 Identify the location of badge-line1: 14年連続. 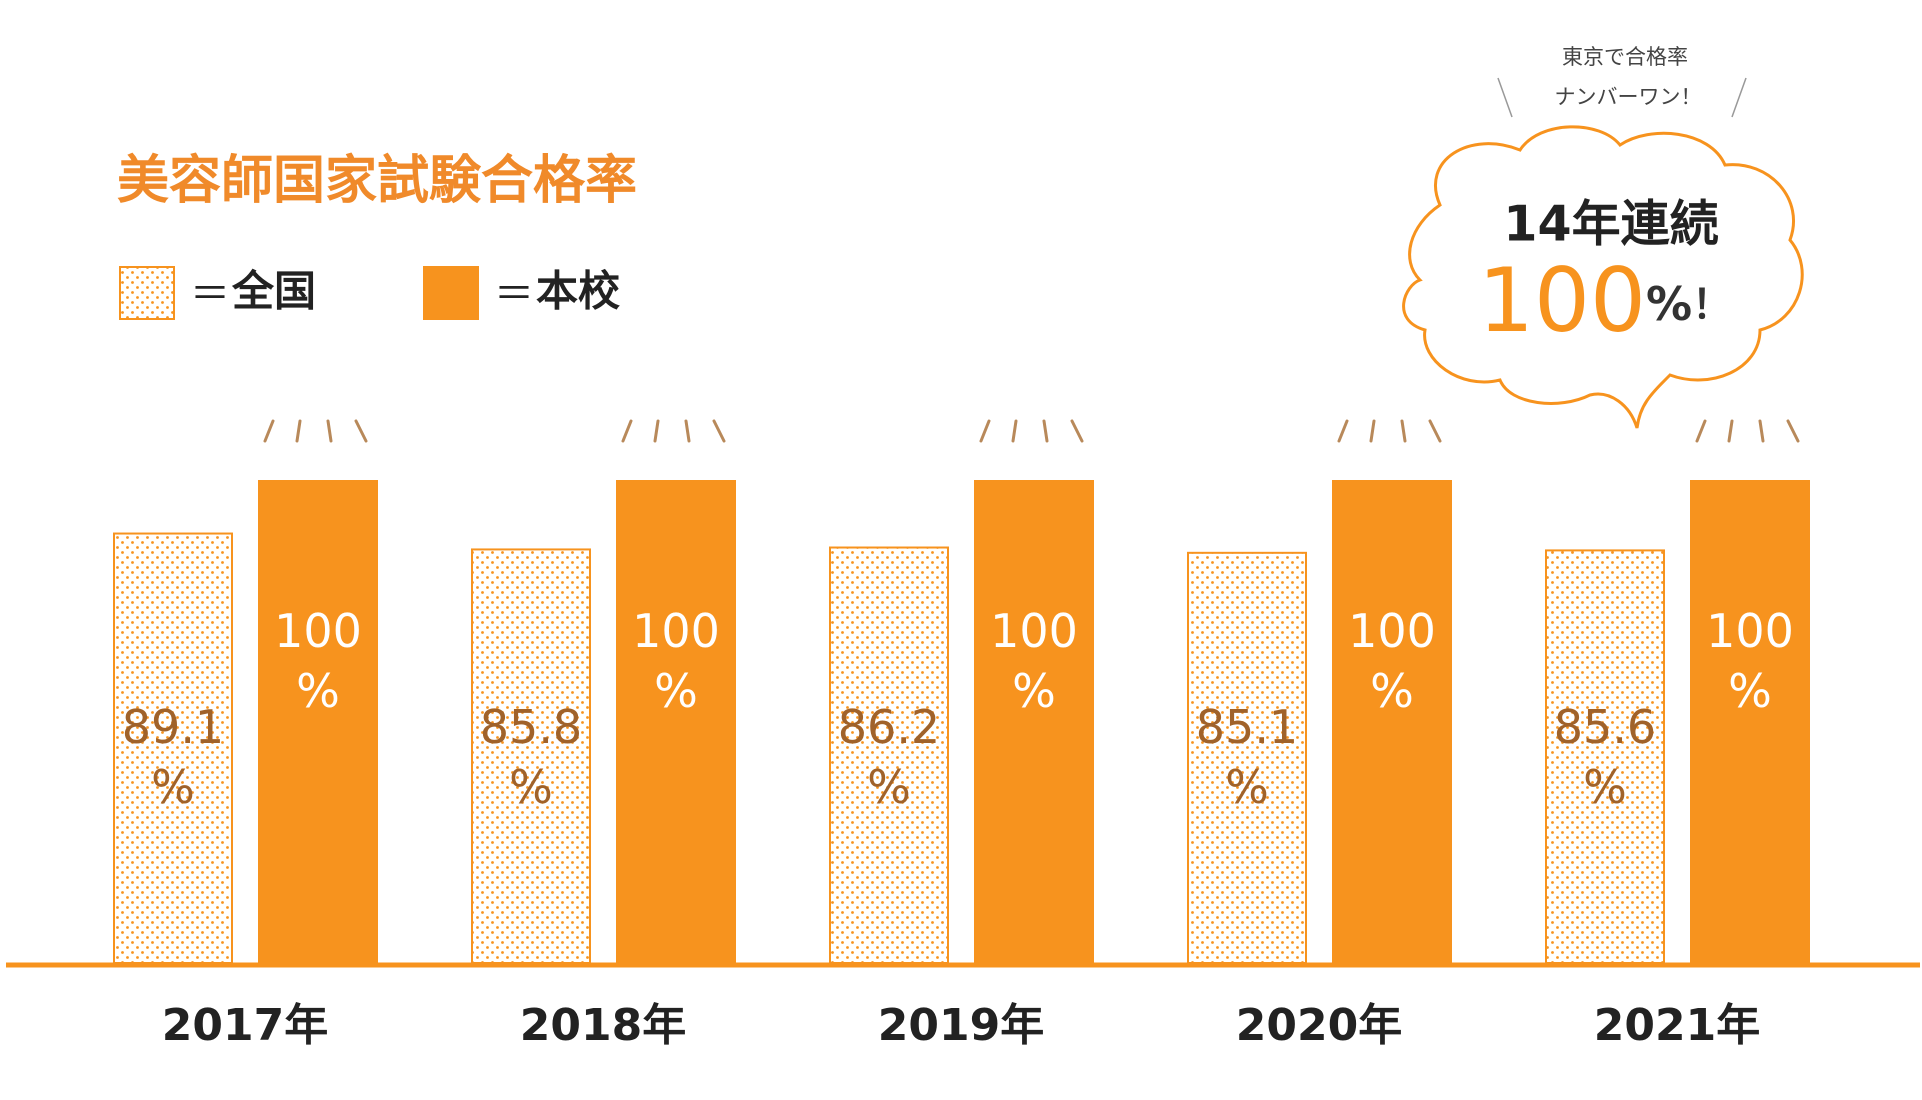
(1610, 224).